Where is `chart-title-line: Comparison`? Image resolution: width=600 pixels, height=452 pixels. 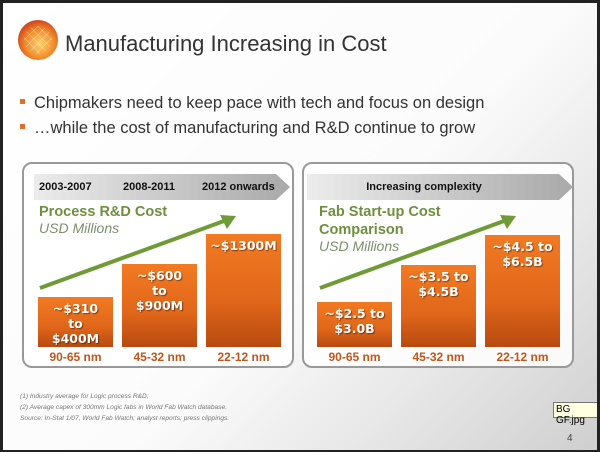
chart-title-line: Comparison is located at coordinates (361, 230).